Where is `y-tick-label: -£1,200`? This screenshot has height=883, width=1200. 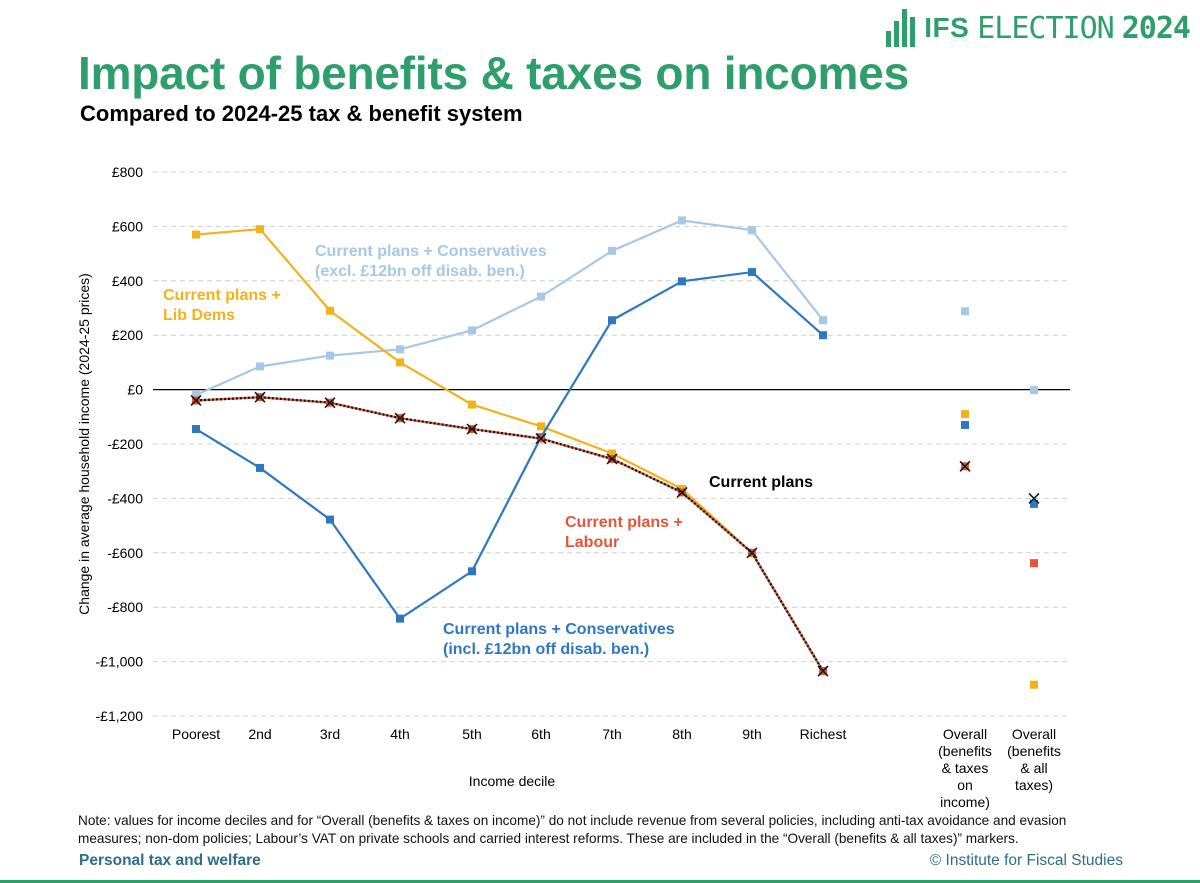 y-tick-label: -£1,200 is located at coordinates (120, 716).